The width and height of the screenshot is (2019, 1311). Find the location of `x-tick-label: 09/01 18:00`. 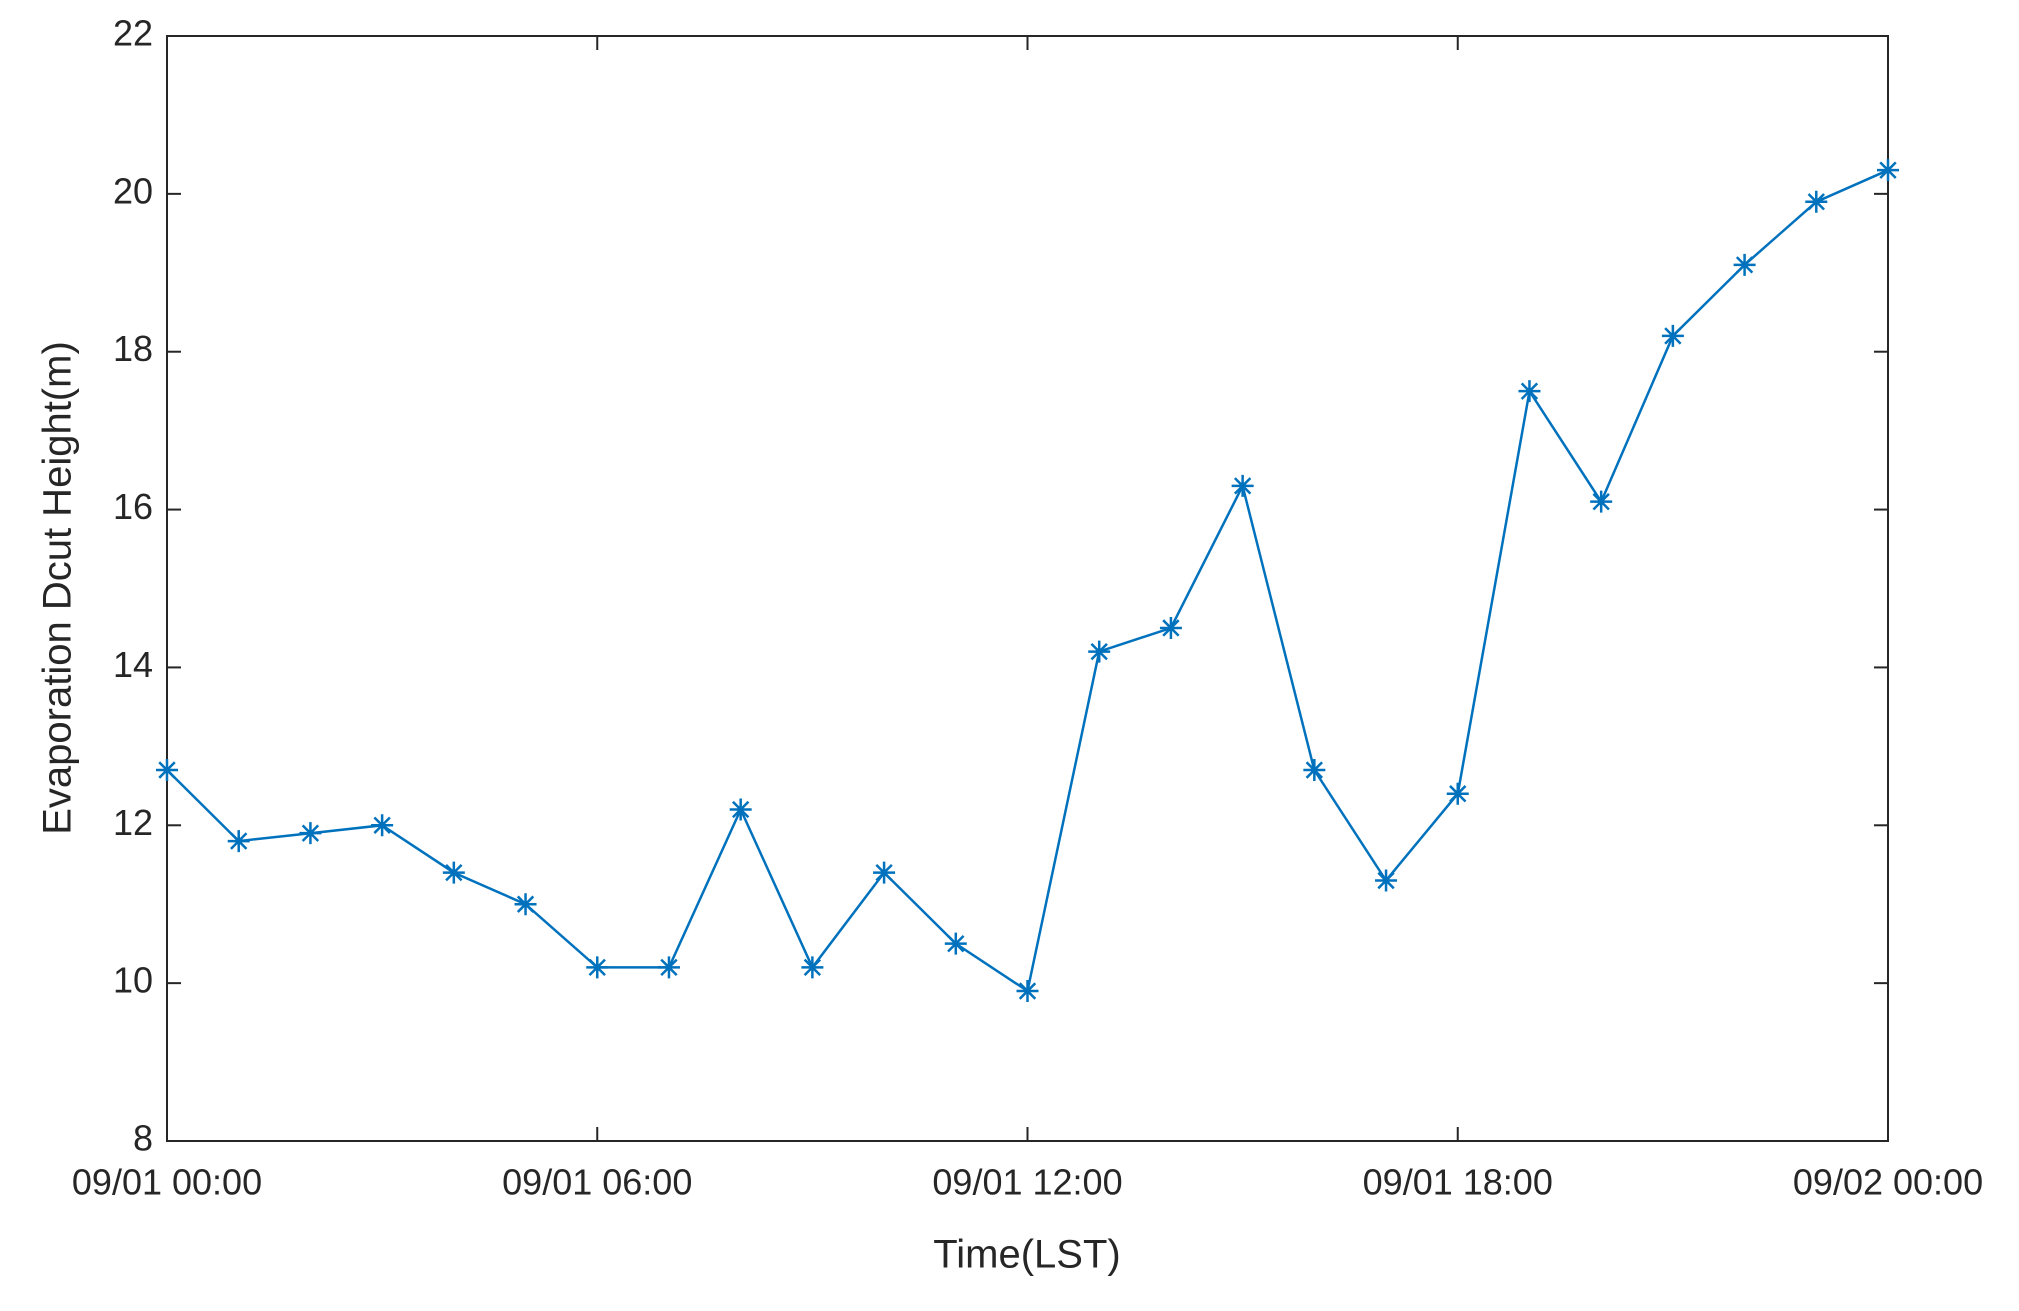

x-tick-label: 09/01 18:00 is located at coordinates (1458, 1182).